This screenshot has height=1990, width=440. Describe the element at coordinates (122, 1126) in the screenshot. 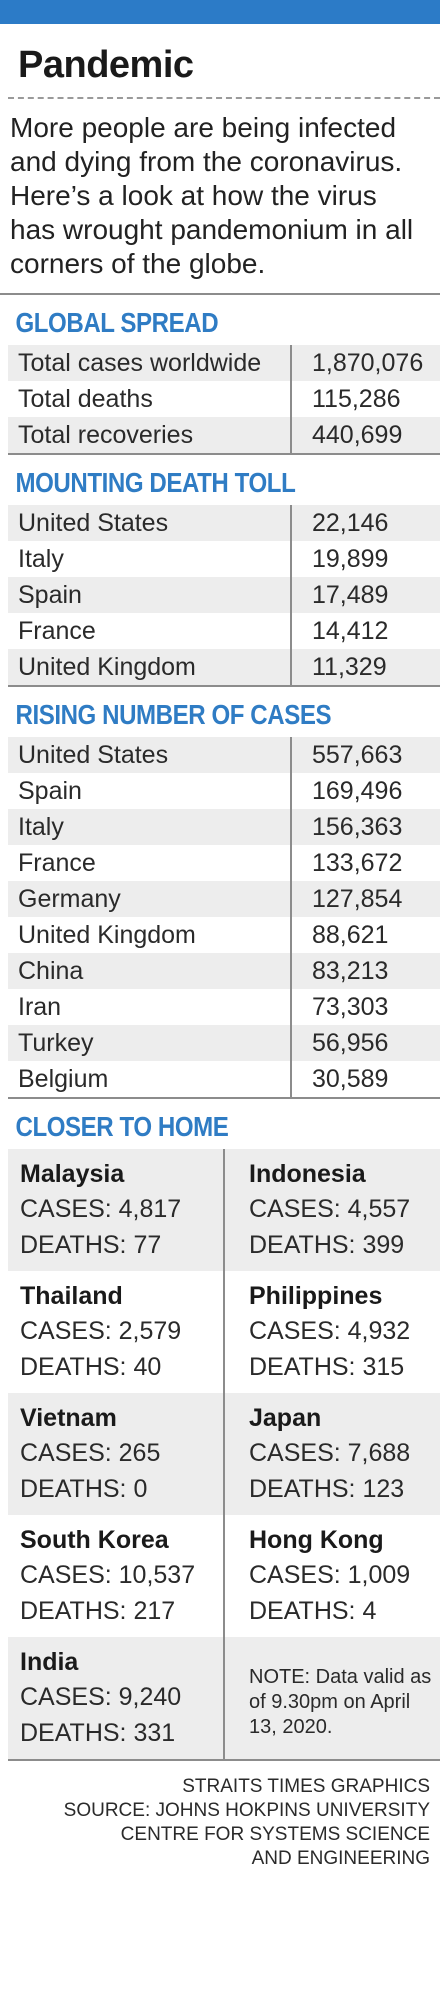

I see `section-heading-closer-to-home: CLOSER TO HOME` at that location.